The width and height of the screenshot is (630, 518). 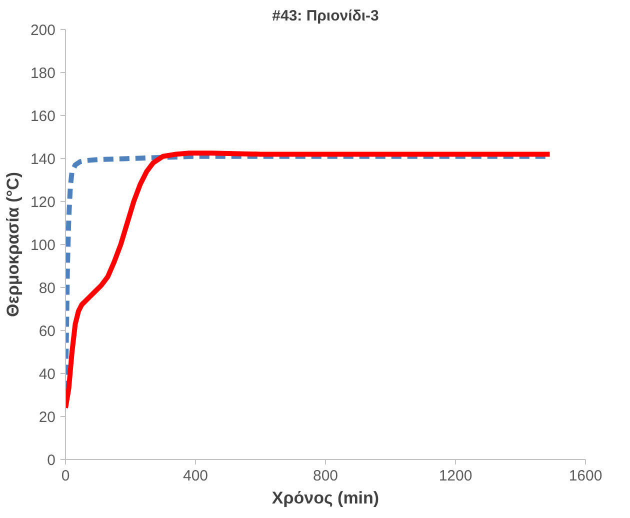 I want to click on x-tick-label: 1600, so click(x=585, y=476).